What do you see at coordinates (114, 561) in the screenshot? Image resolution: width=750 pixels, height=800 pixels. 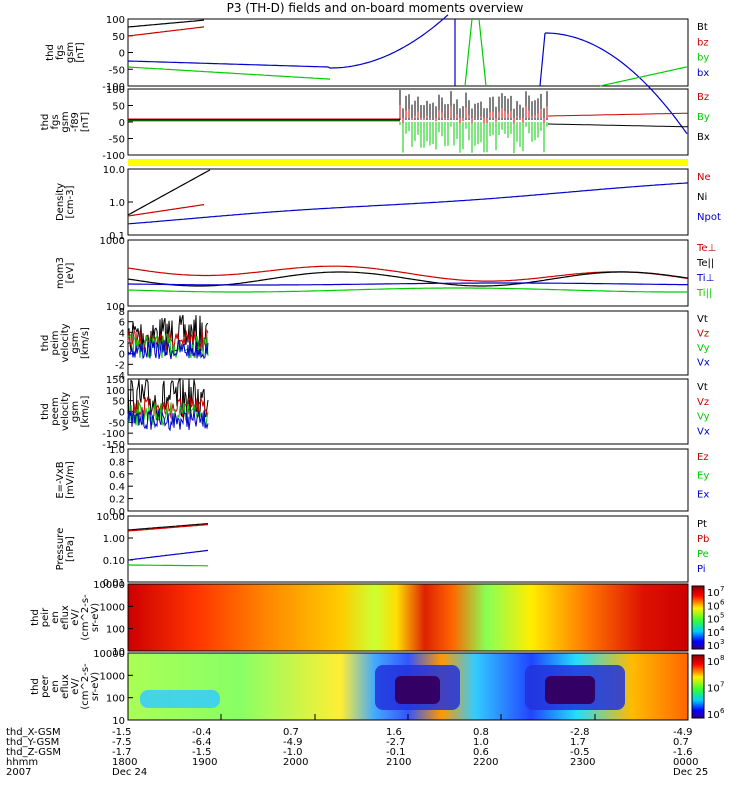 I see `y-tick-label: 0.10` at bounding box center [114, 561].